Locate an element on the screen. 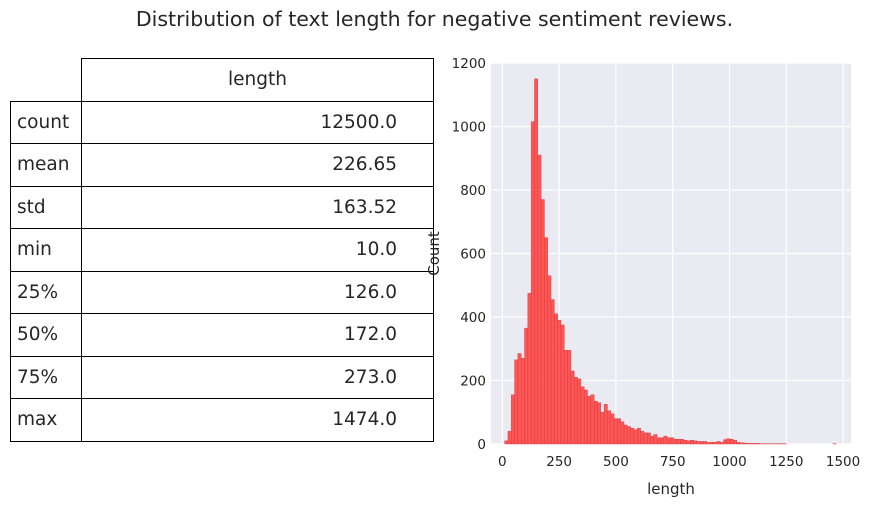 This screenshot has height=506, width=869. y-axis-label: Count is located at coordinates (434, 253).